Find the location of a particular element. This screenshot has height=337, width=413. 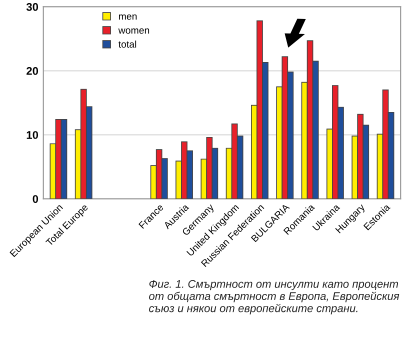

legend-label: women is located at coordinates (134, 31).